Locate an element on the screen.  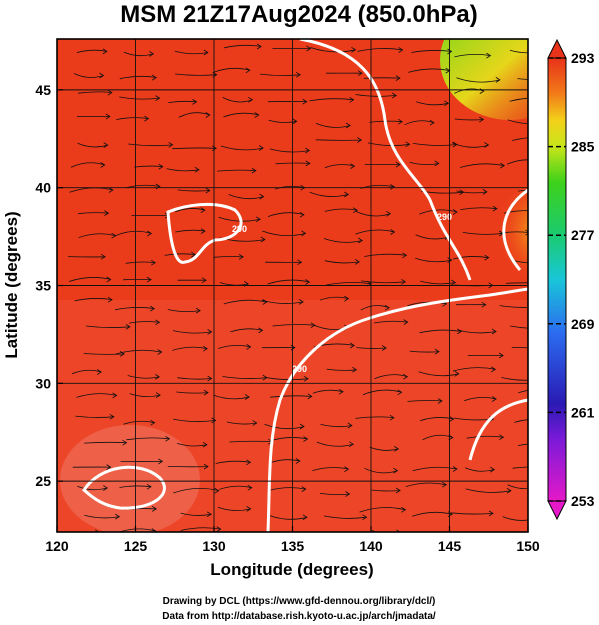
contour-290-east is located at coordinates (515, 229).